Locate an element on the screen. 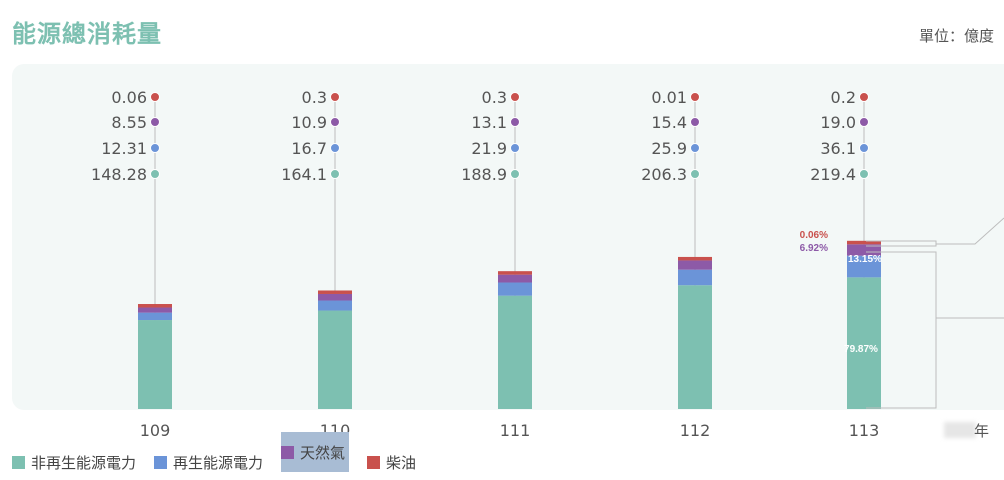 This screenshot has height=480, width=1004. value-label-diesel-113: 0.2 is located at coordinates (843, 97).